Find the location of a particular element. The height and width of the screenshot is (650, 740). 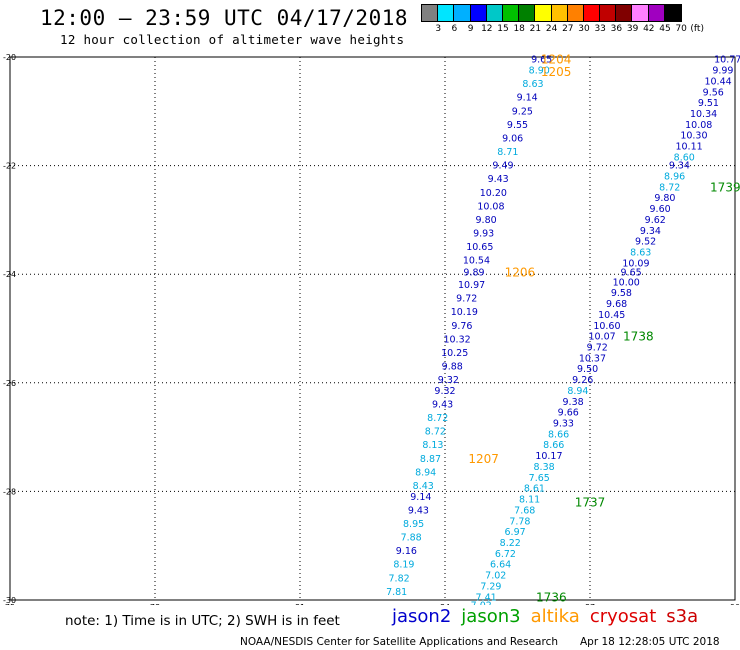

wave-height-label-altika: 8.90 is located at coordinates (539, 71).